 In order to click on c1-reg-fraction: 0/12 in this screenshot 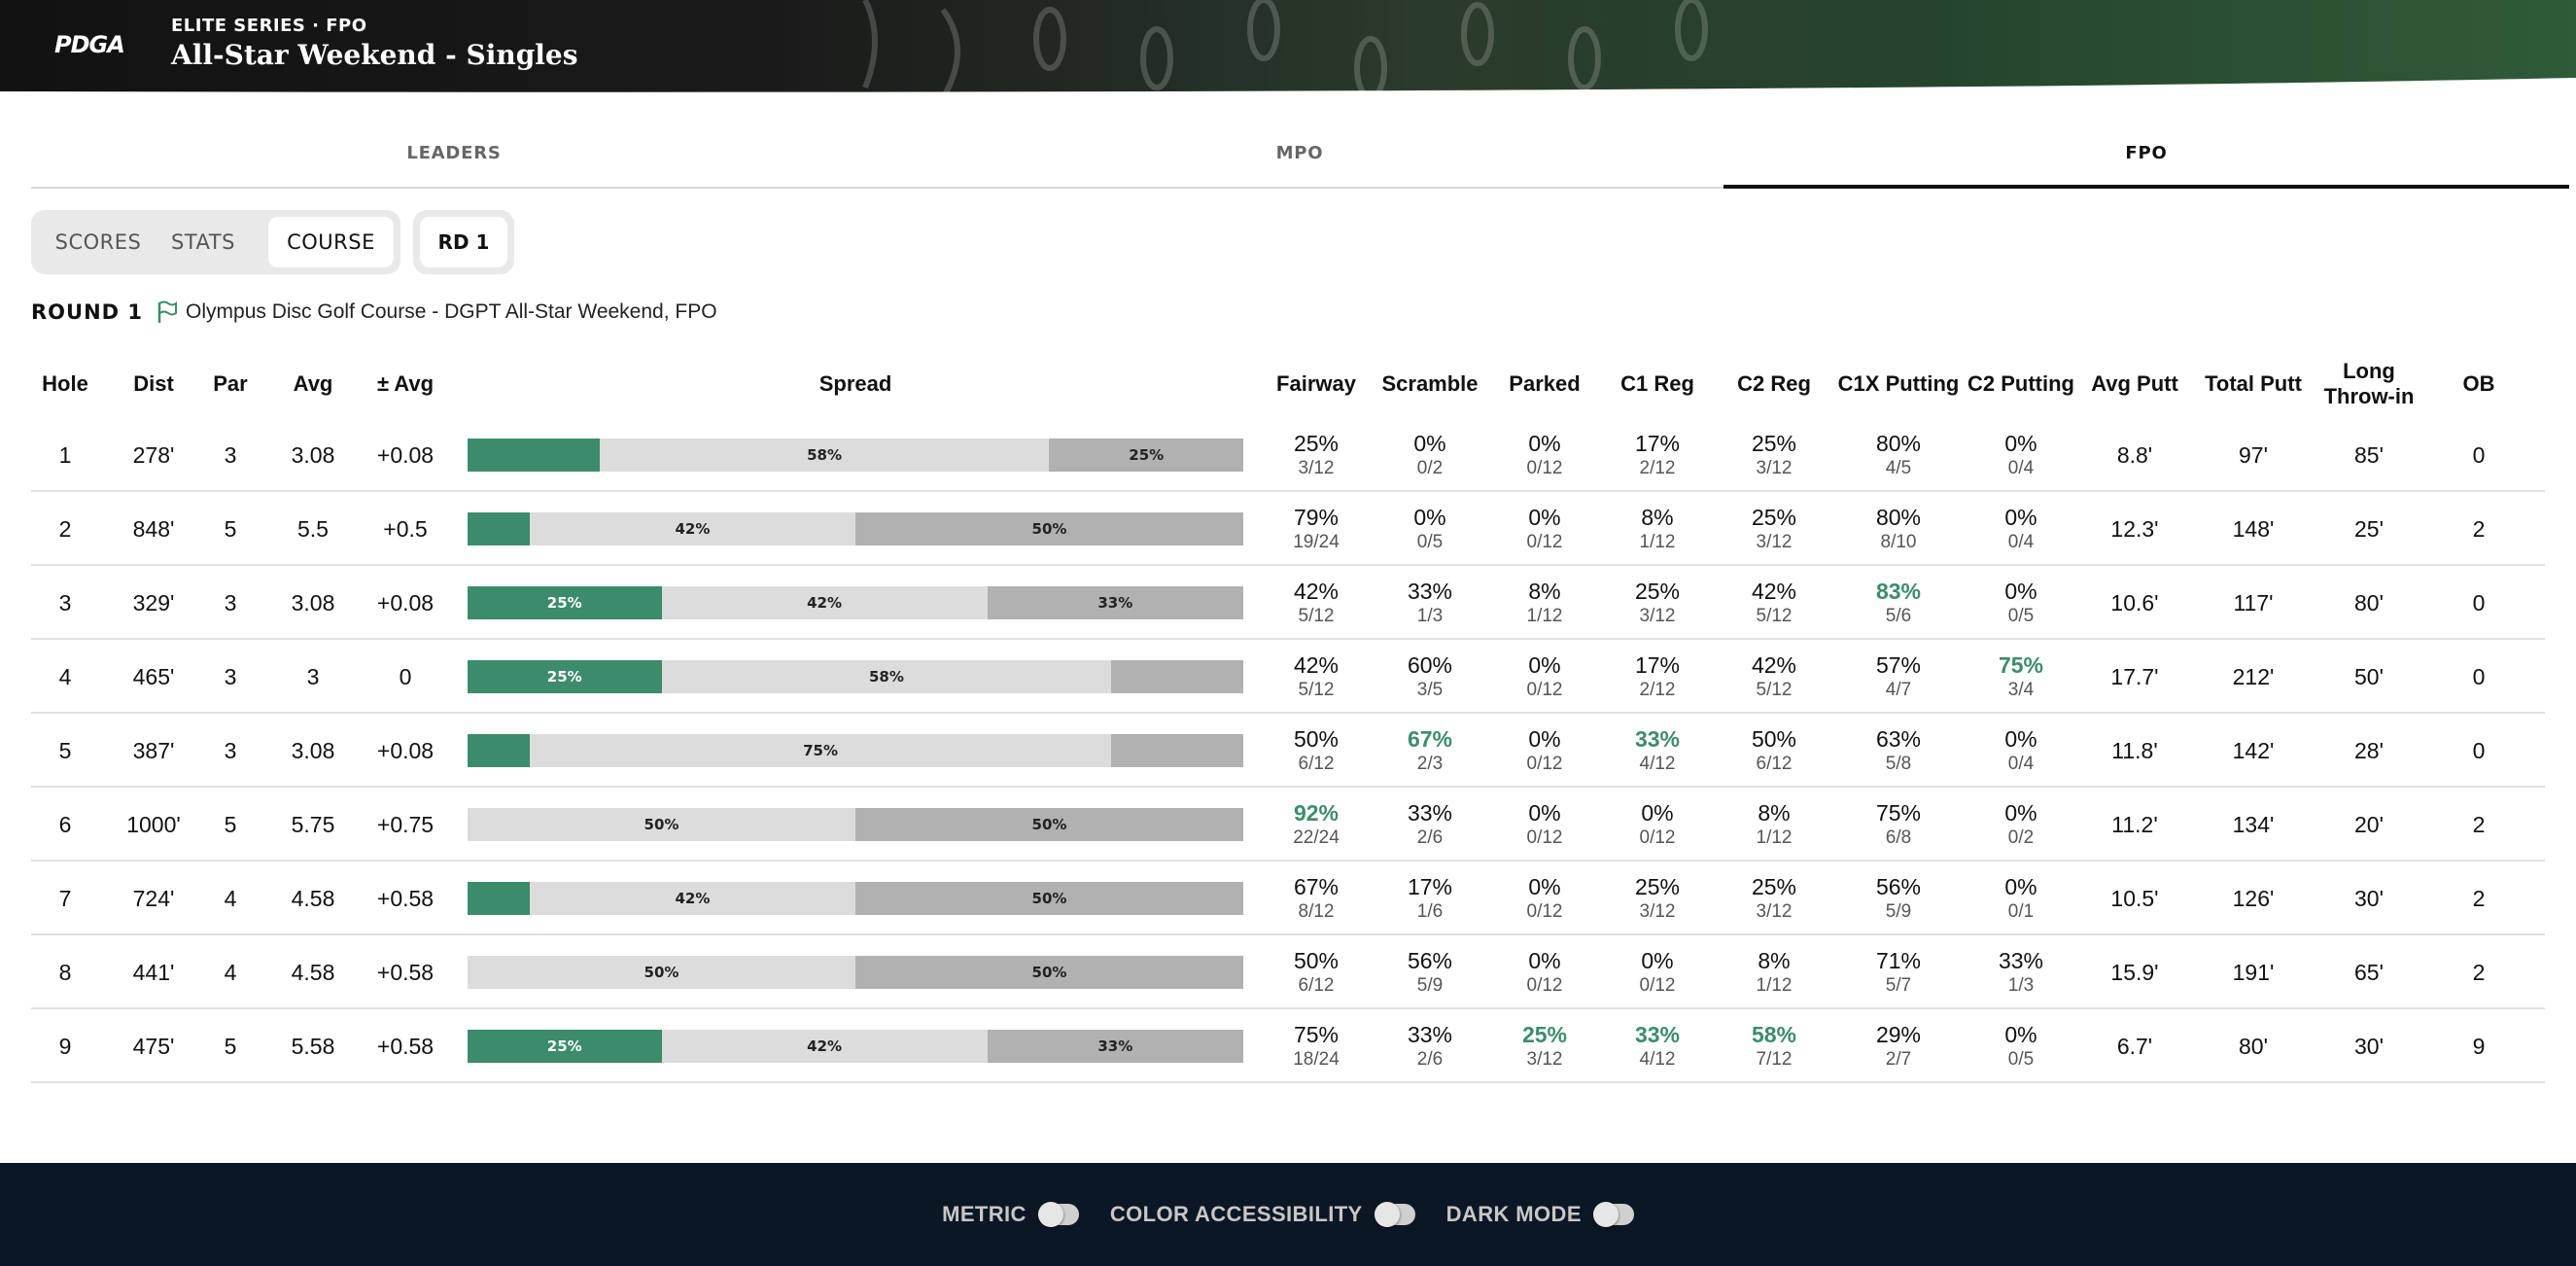, I will do `click(1658, 837)`.